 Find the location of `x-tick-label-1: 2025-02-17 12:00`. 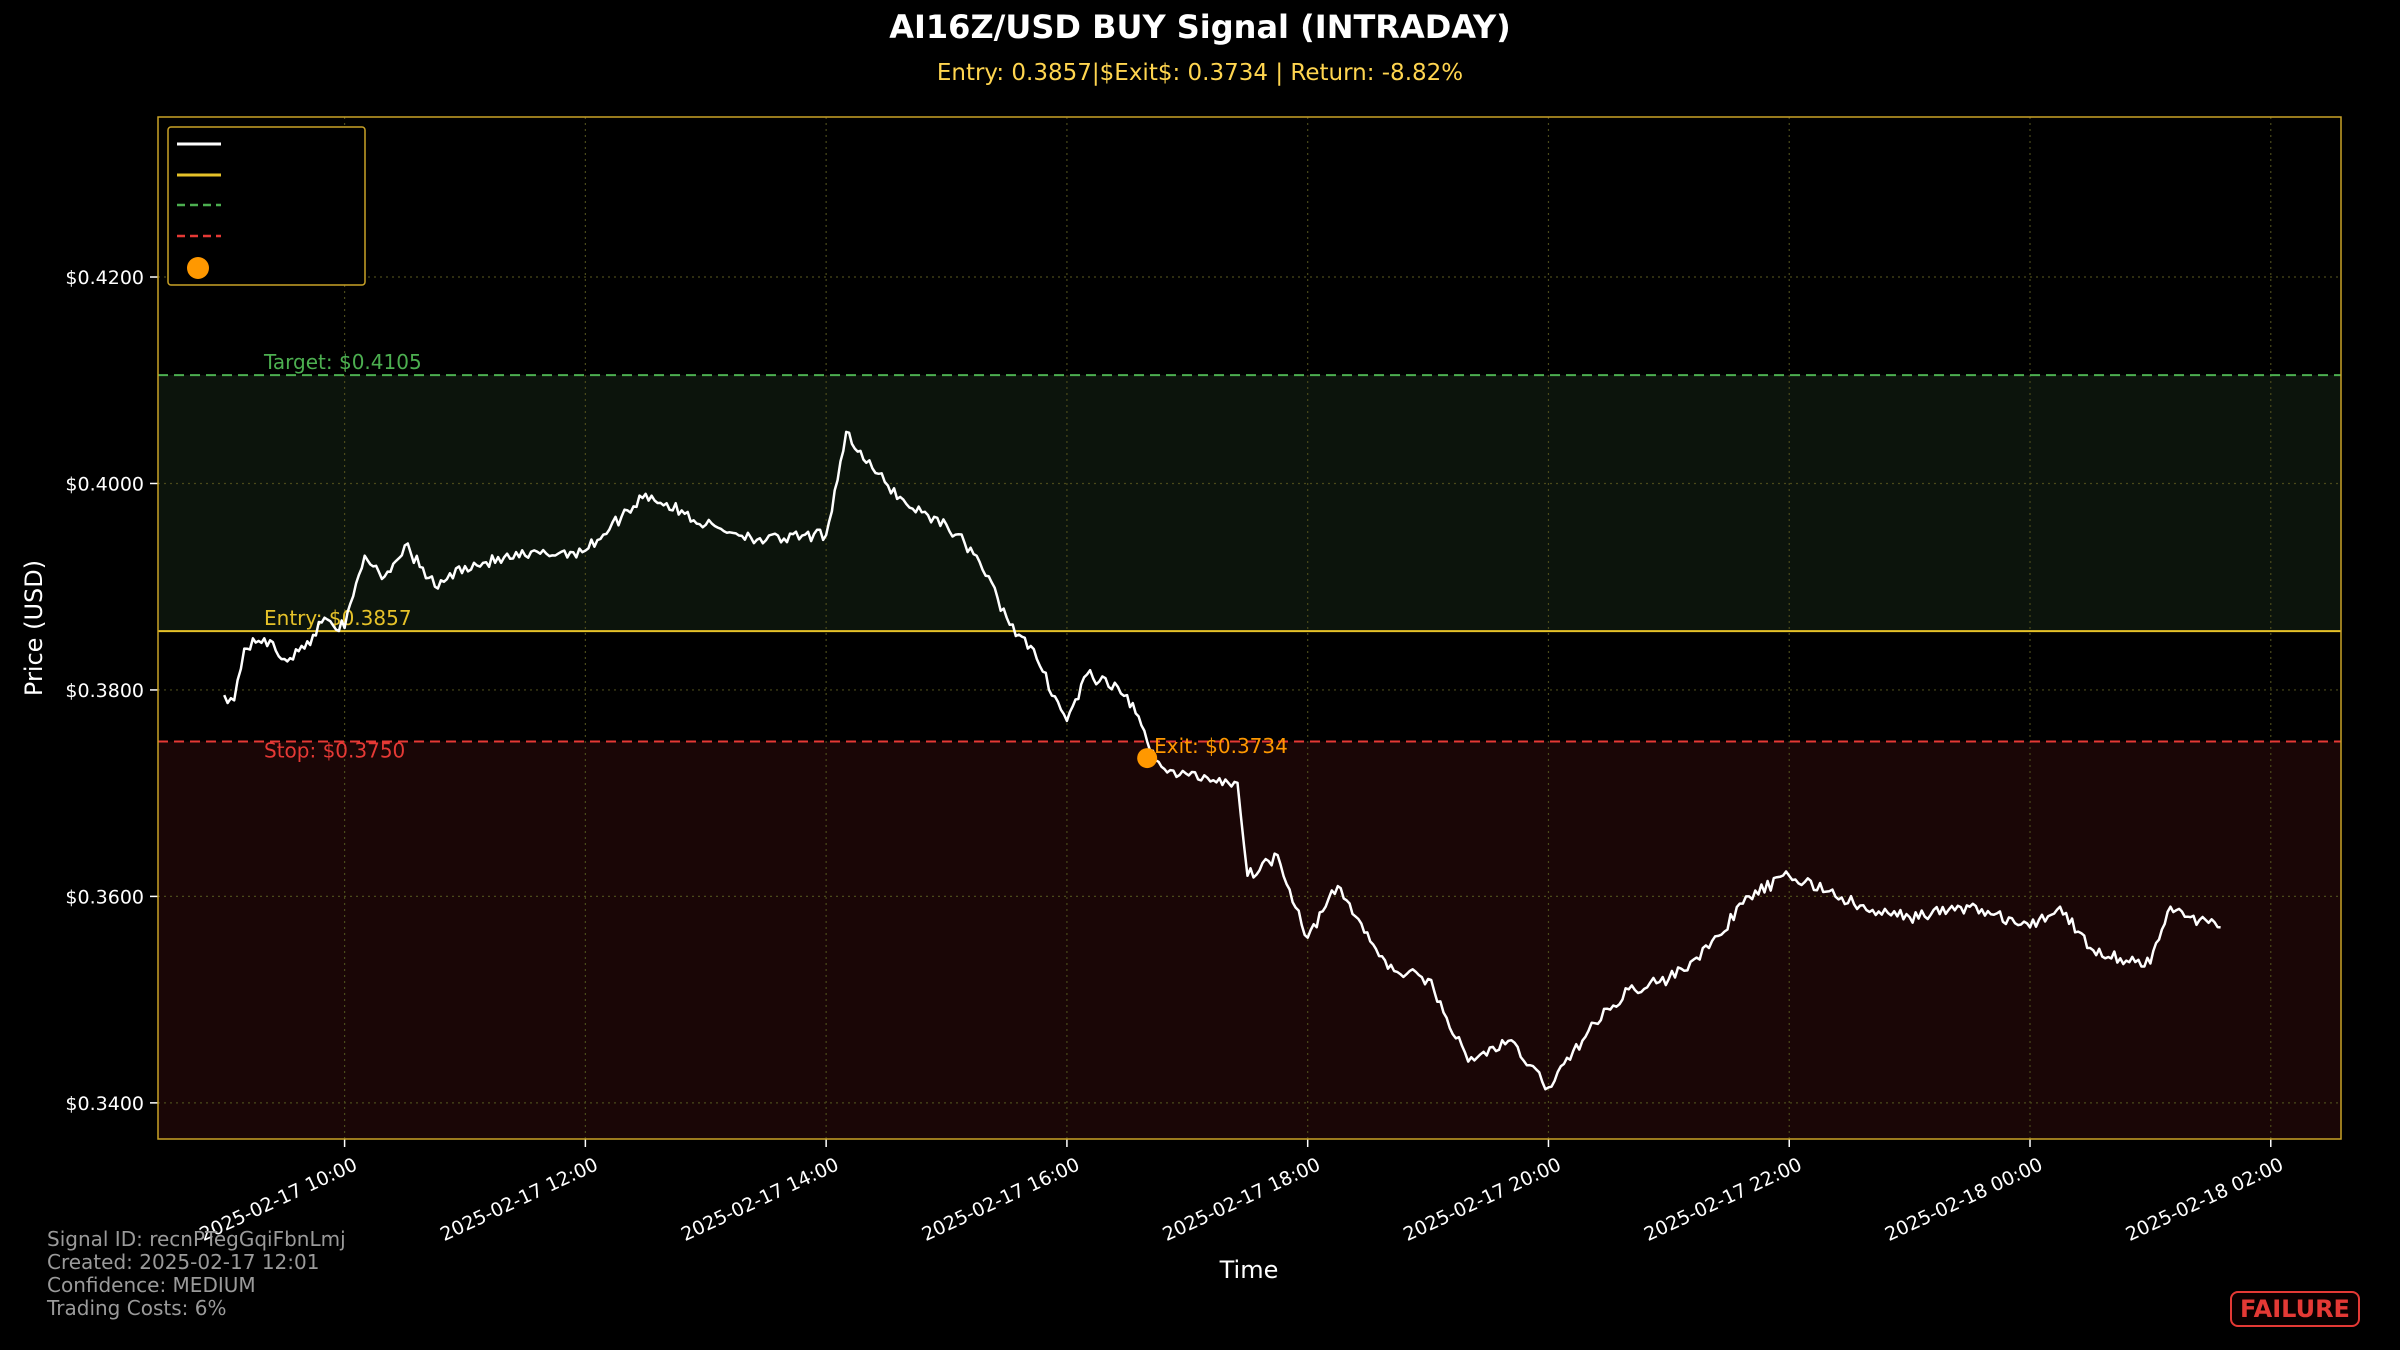

x-tick-label-1: 2025-02-17 12:00 is located at coordinates (519, 1200).